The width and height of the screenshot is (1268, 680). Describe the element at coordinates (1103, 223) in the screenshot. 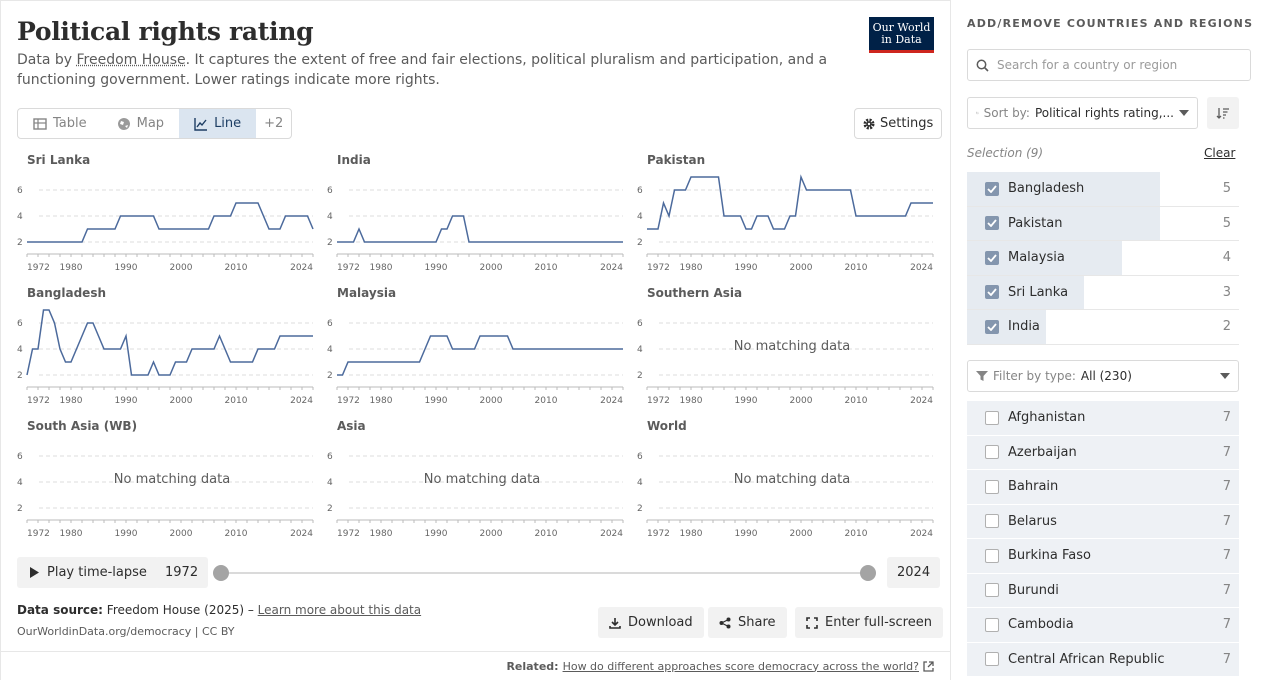

I see `selected-entity-row: Pakistan 5` at that location.